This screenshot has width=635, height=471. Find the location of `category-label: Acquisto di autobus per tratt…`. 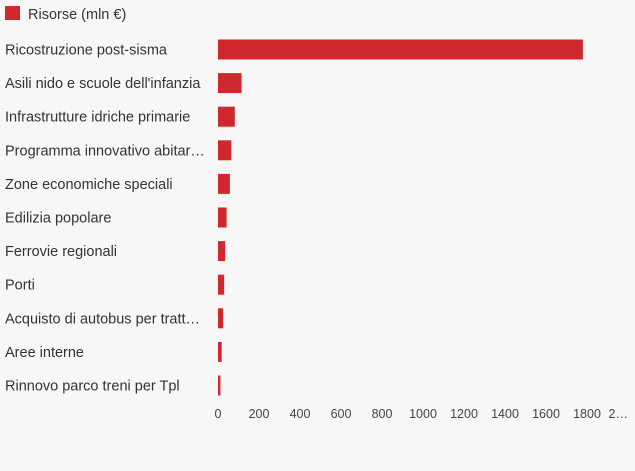

category-label: Acquisto di autobus per tratt… is located at coordinates (102, 319).